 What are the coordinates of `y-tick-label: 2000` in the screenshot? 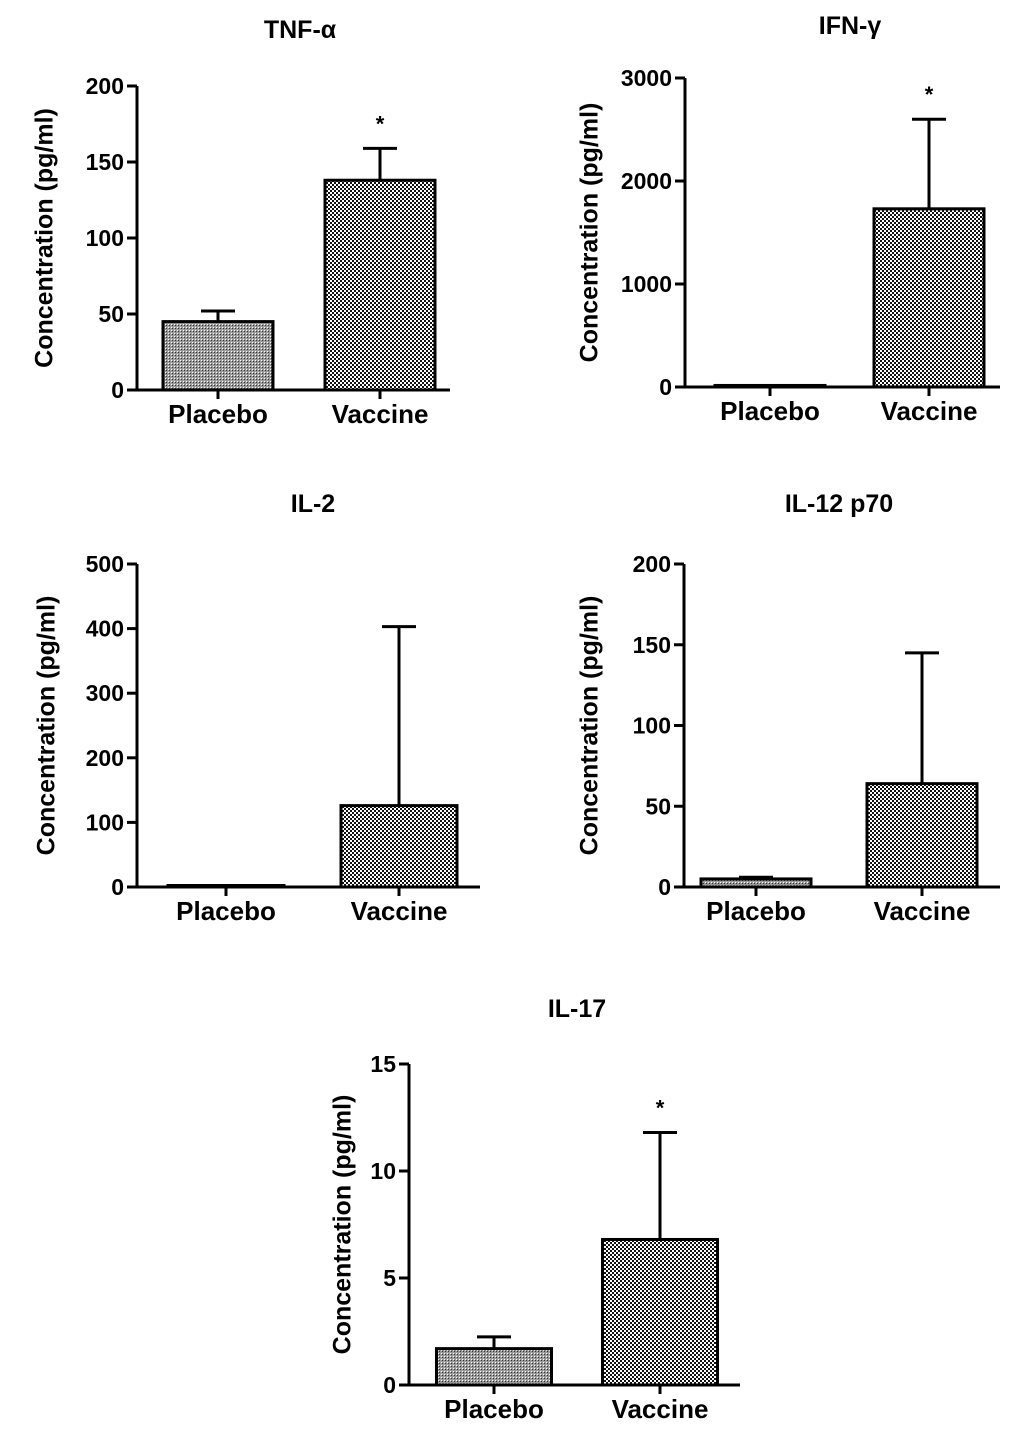 It's located at (646, 181).